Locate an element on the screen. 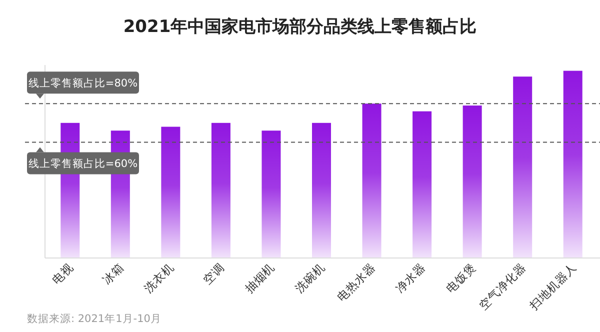 This screenshot has width=600, height=332. x-tick-label: 抽烟机 is located at coordinates (260, 278).